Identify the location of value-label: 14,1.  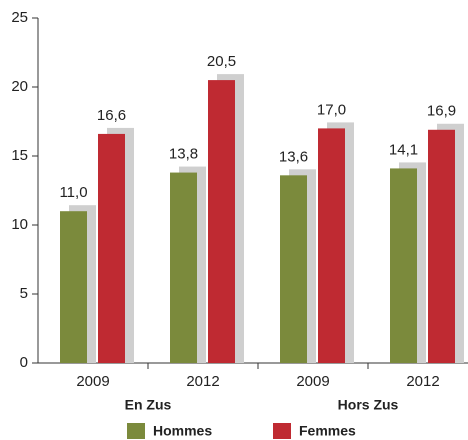
(403, 149).